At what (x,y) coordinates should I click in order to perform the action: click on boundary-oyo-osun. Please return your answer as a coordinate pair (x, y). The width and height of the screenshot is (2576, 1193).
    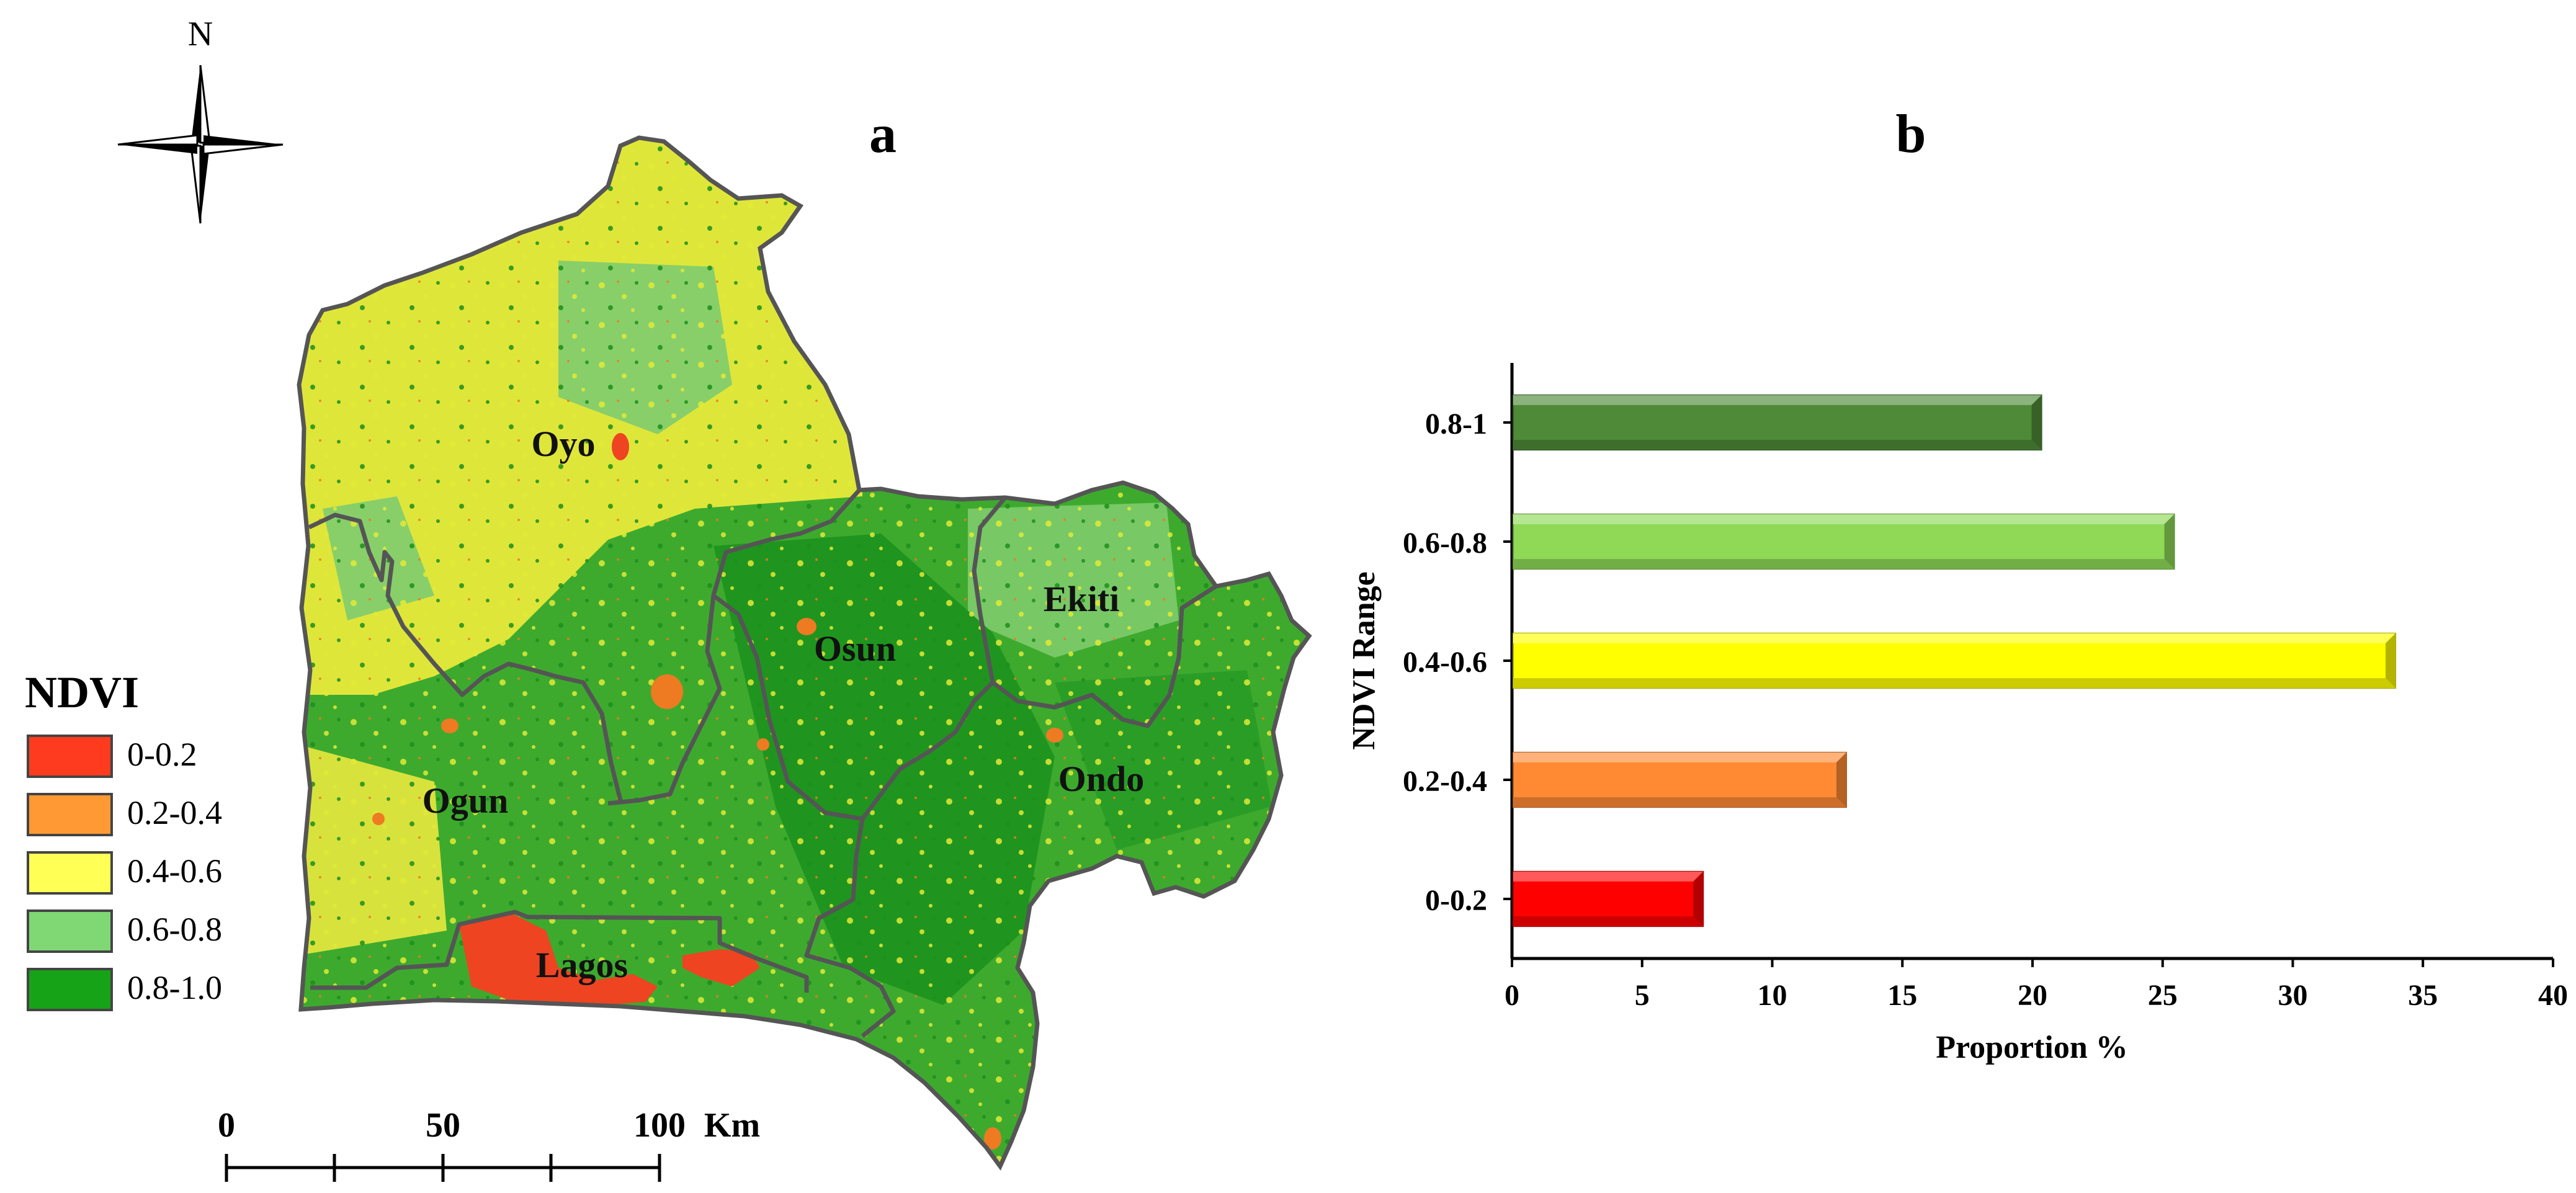
    Looking at the image, I should click on (734, 647).